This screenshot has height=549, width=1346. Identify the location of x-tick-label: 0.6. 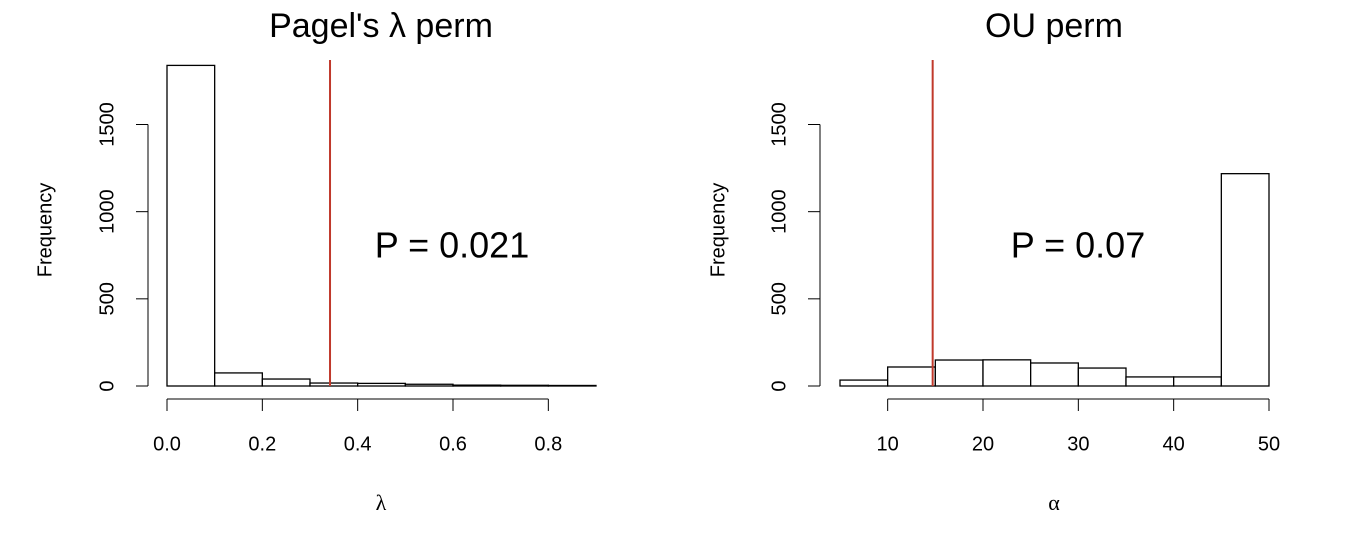
(453, 444).